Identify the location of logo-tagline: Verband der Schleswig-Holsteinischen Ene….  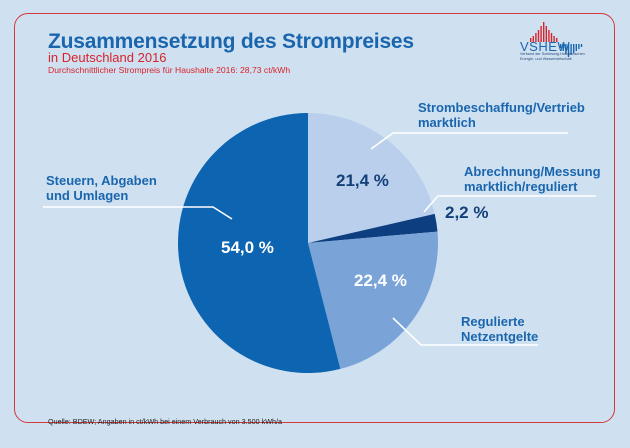
(575, 57).